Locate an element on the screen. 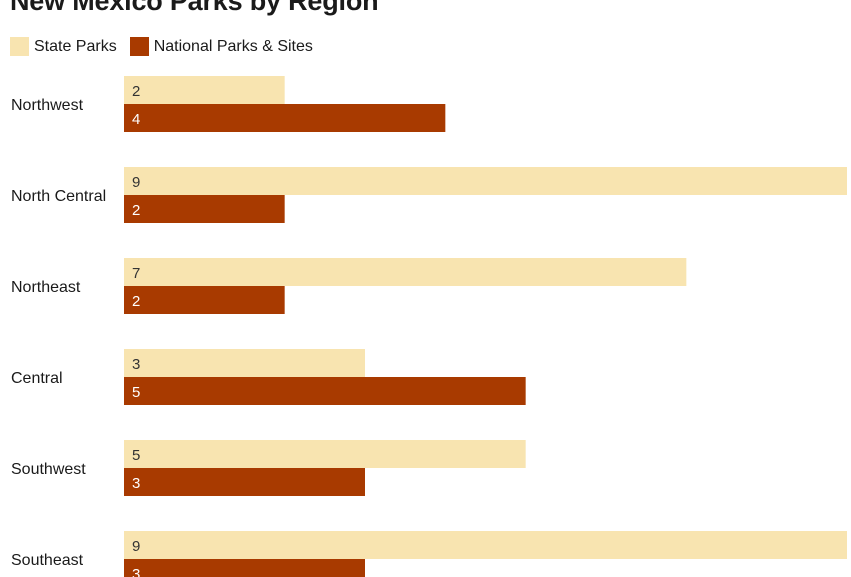 This screenshot has height=577, width=851. data-label-national-parks-sites-northwest: 4 is located at coordinates (136, 119).